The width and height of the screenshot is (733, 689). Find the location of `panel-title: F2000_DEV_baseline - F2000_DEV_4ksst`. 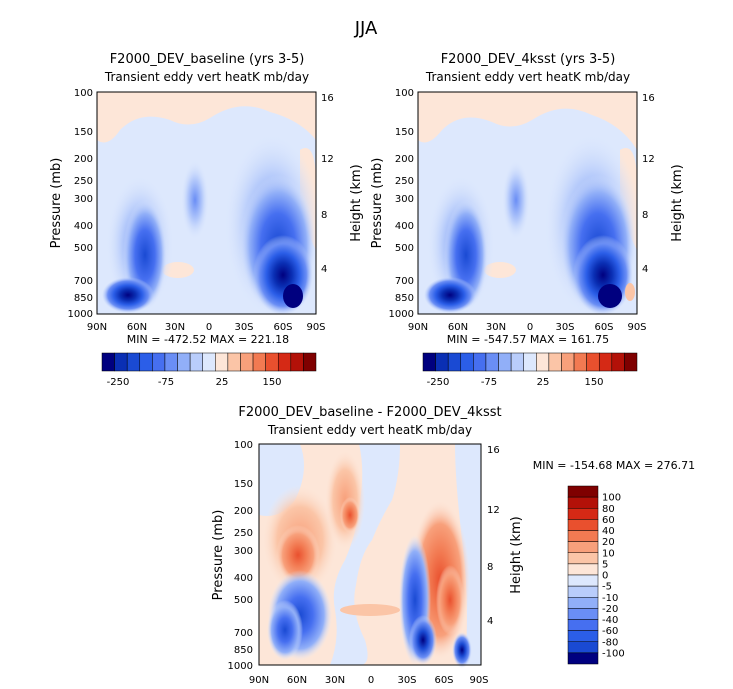

panel-title: F2000_DEV_baseline - F2000_DEV_4ksst is located at coordinates (369, 412).